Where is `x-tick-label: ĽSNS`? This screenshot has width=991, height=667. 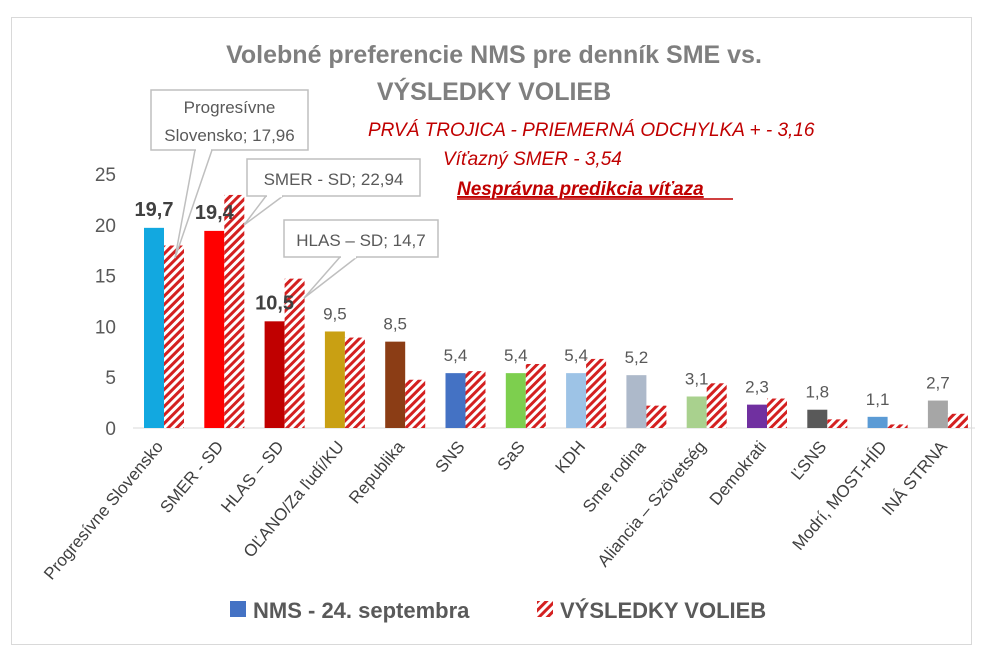 x-tick-label: ĽSNS is located at coordinates (808, 460).